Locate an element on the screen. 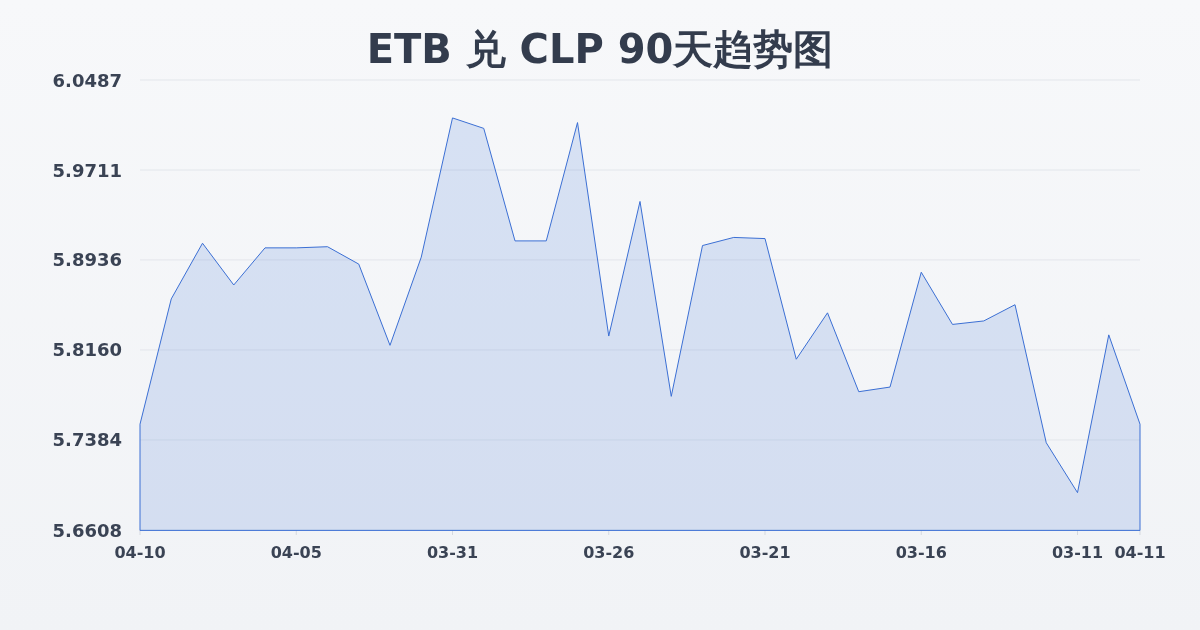  y-tick-label: 5.7384 is located at coordinates (87, 440).